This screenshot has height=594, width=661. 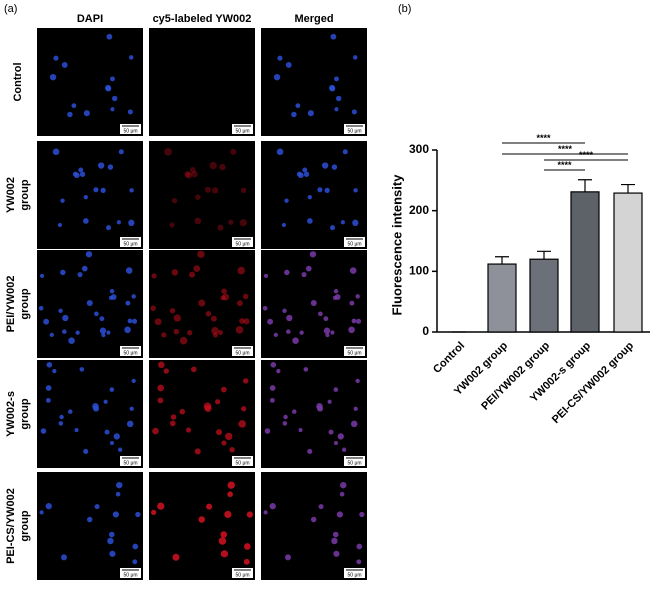 What do you see at coordinates (419, 149) in the screenshot?
I see `y-tick-label: 300` at bounding box center [419, 149].